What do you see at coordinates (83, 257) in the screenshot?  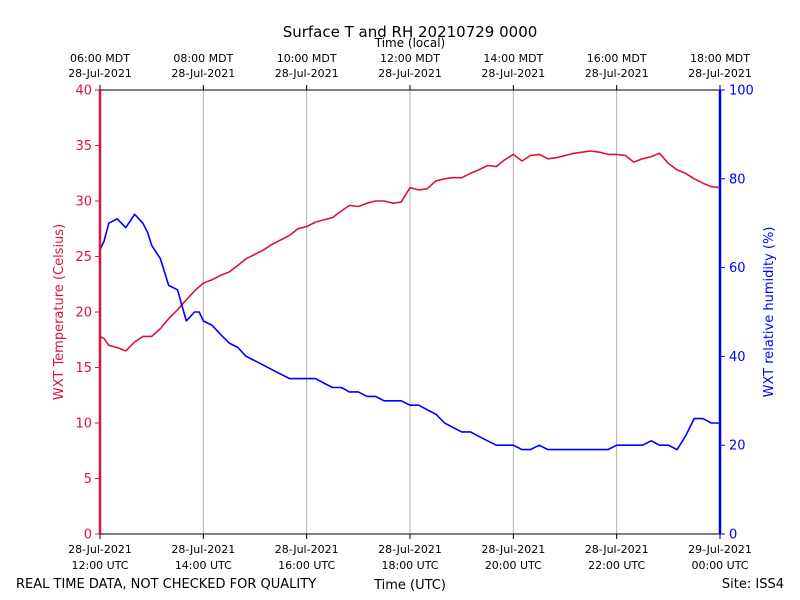 I see `left-y-tick-label: 25` at bounding box center [83, 257].